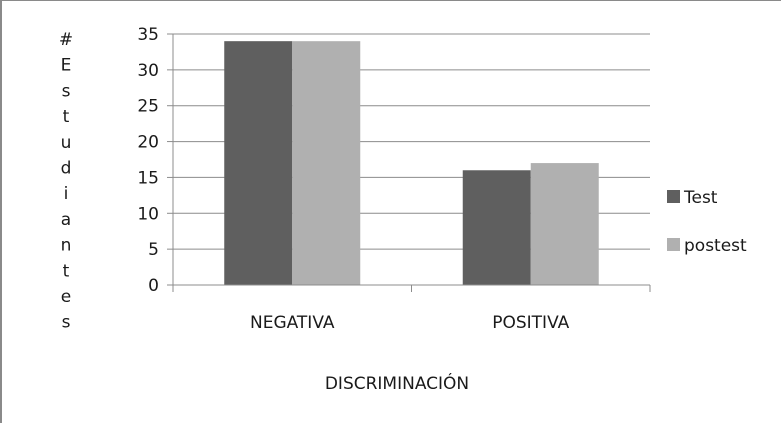 This screenshot has height=423, width=781. What do you see at coordinates (530, 323) in the screenshot?
I see `x-tick-label: POSITIVA` at bounding box center [530, 323].